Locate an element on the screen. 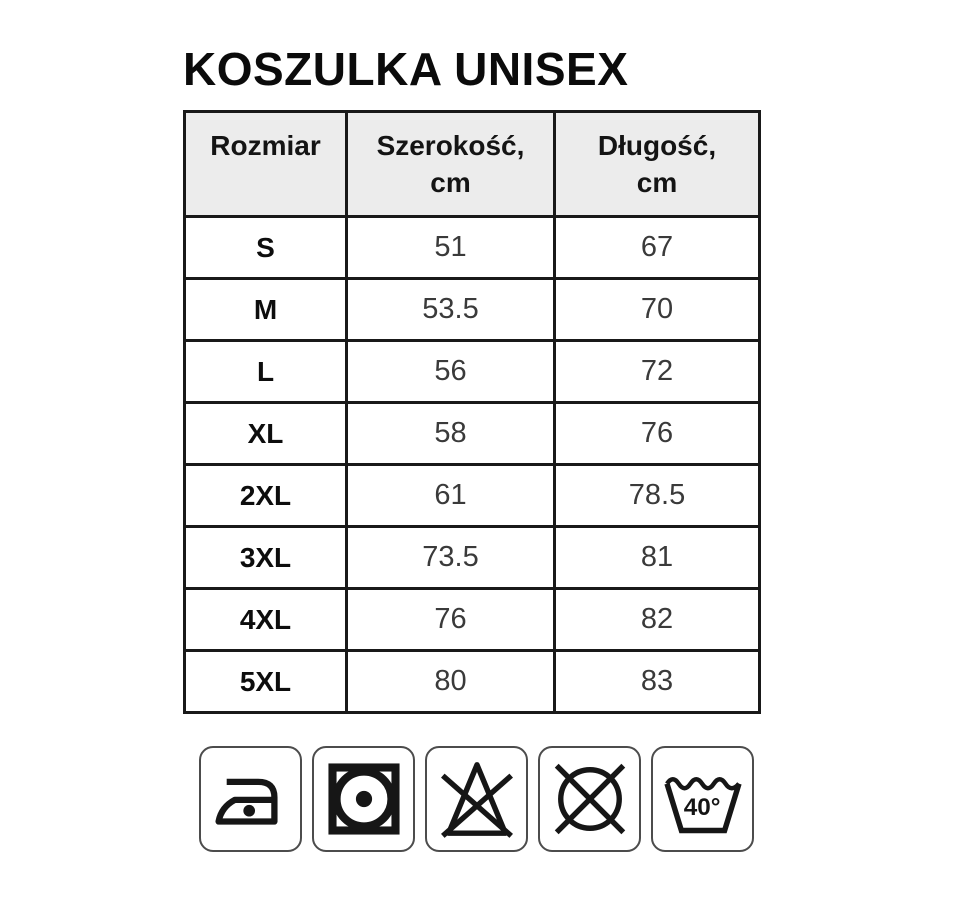  do-not-dry-clean-icon is located at coordinates (589, 799).